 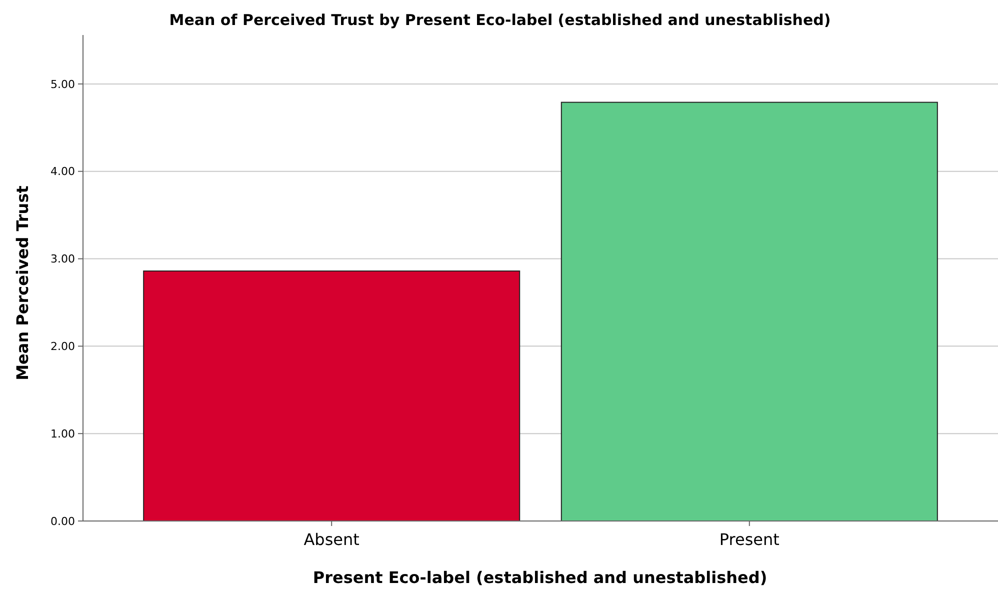 What do you see at coordinates (540, 577) in the screenshot?
I see `x-axis-title: Present Eco-label (established and unestablished)` at bounding box center [540, 577].